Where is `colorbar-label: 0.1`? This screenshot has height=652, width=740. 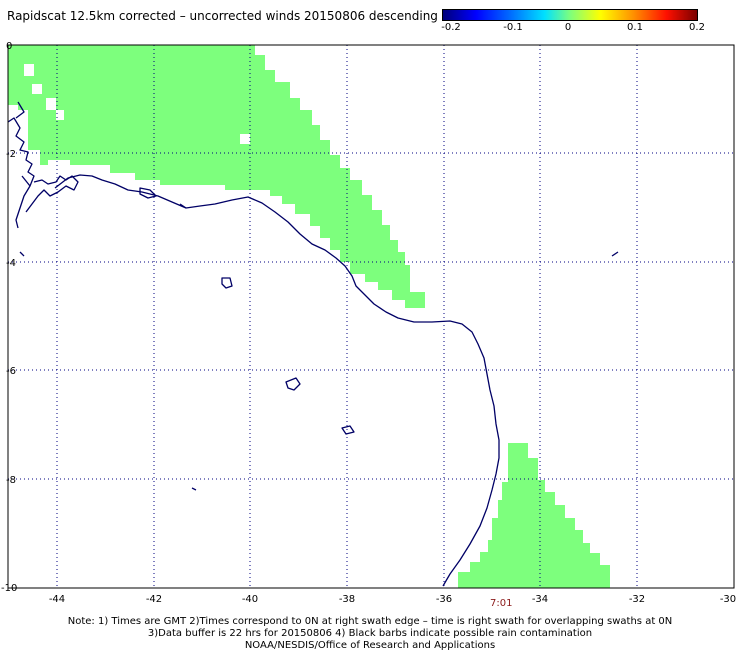 colorbar-label: 0.1 is located at coordinates (635, 27).